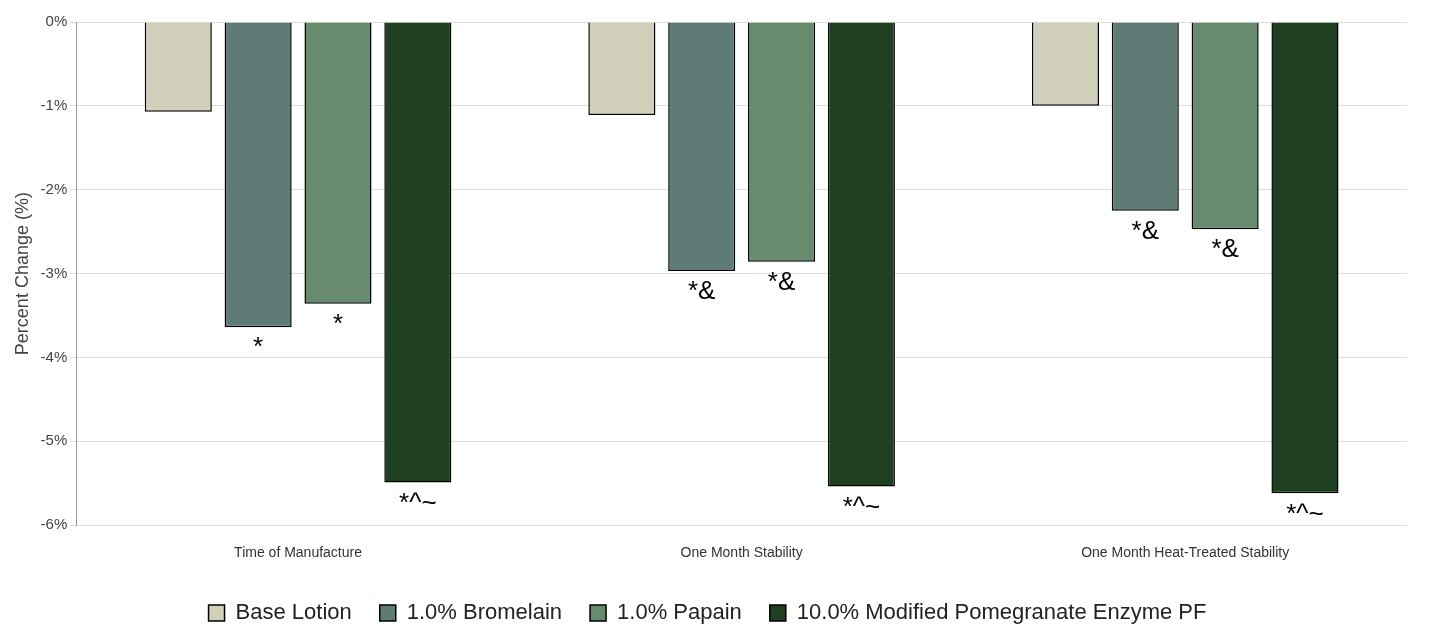  I want to click on y-axis-title: Percent Change (%), so click(21, 274).